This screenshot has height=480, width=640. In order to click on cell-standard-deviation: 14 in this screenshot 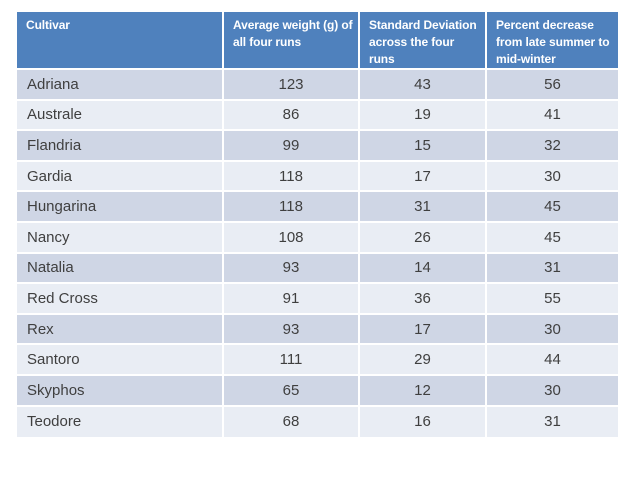, I will do `click(423, 269)`.